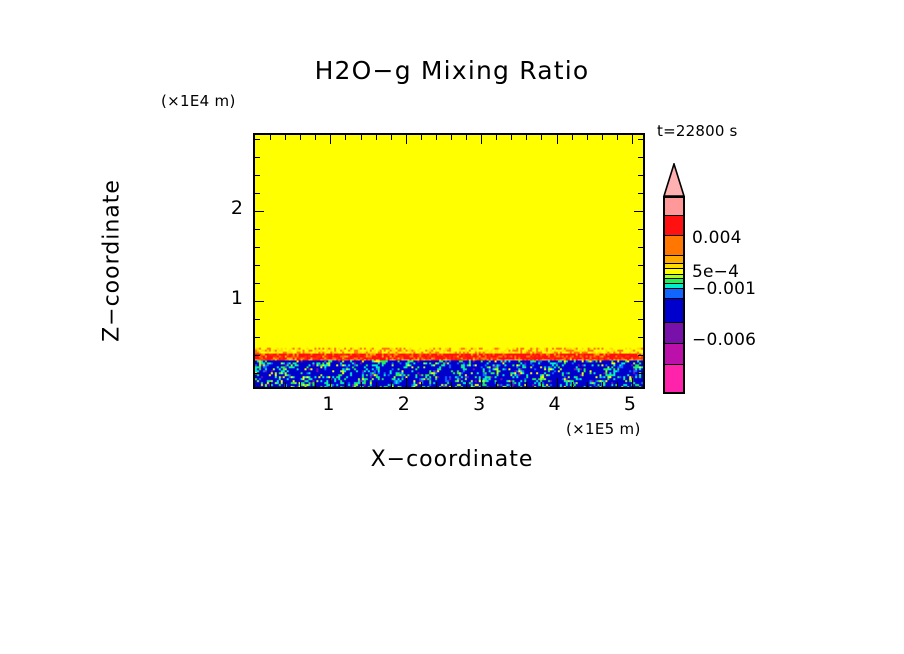 The width and height of the screenshot is (904, 654). What do you see at coordinates (403, 404) in the screenshot?
I see `x-tick-label: 2` at bounding box center [403, 404].